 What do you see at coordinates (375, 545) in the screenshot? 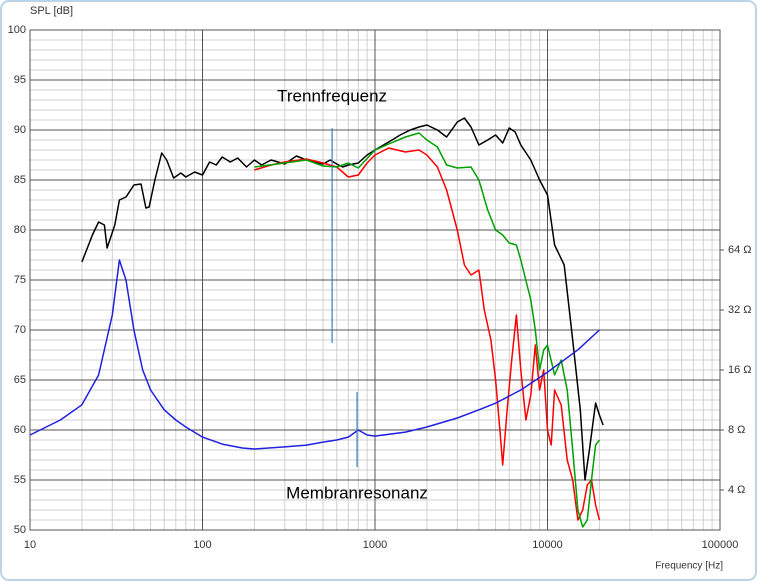
I see `x-tick-label: 1000` at bounding box center [375, 545].